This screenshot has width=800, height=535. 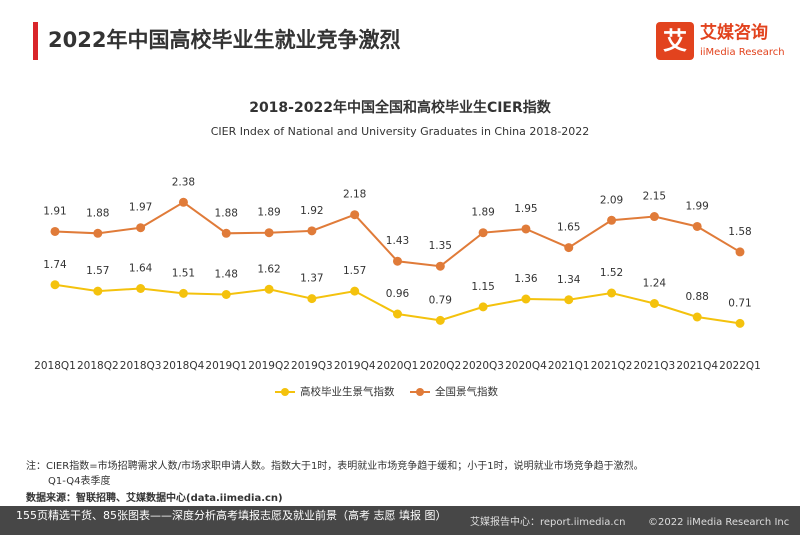 I want to click on data-label: 1.58, so click(x=739, y=232).